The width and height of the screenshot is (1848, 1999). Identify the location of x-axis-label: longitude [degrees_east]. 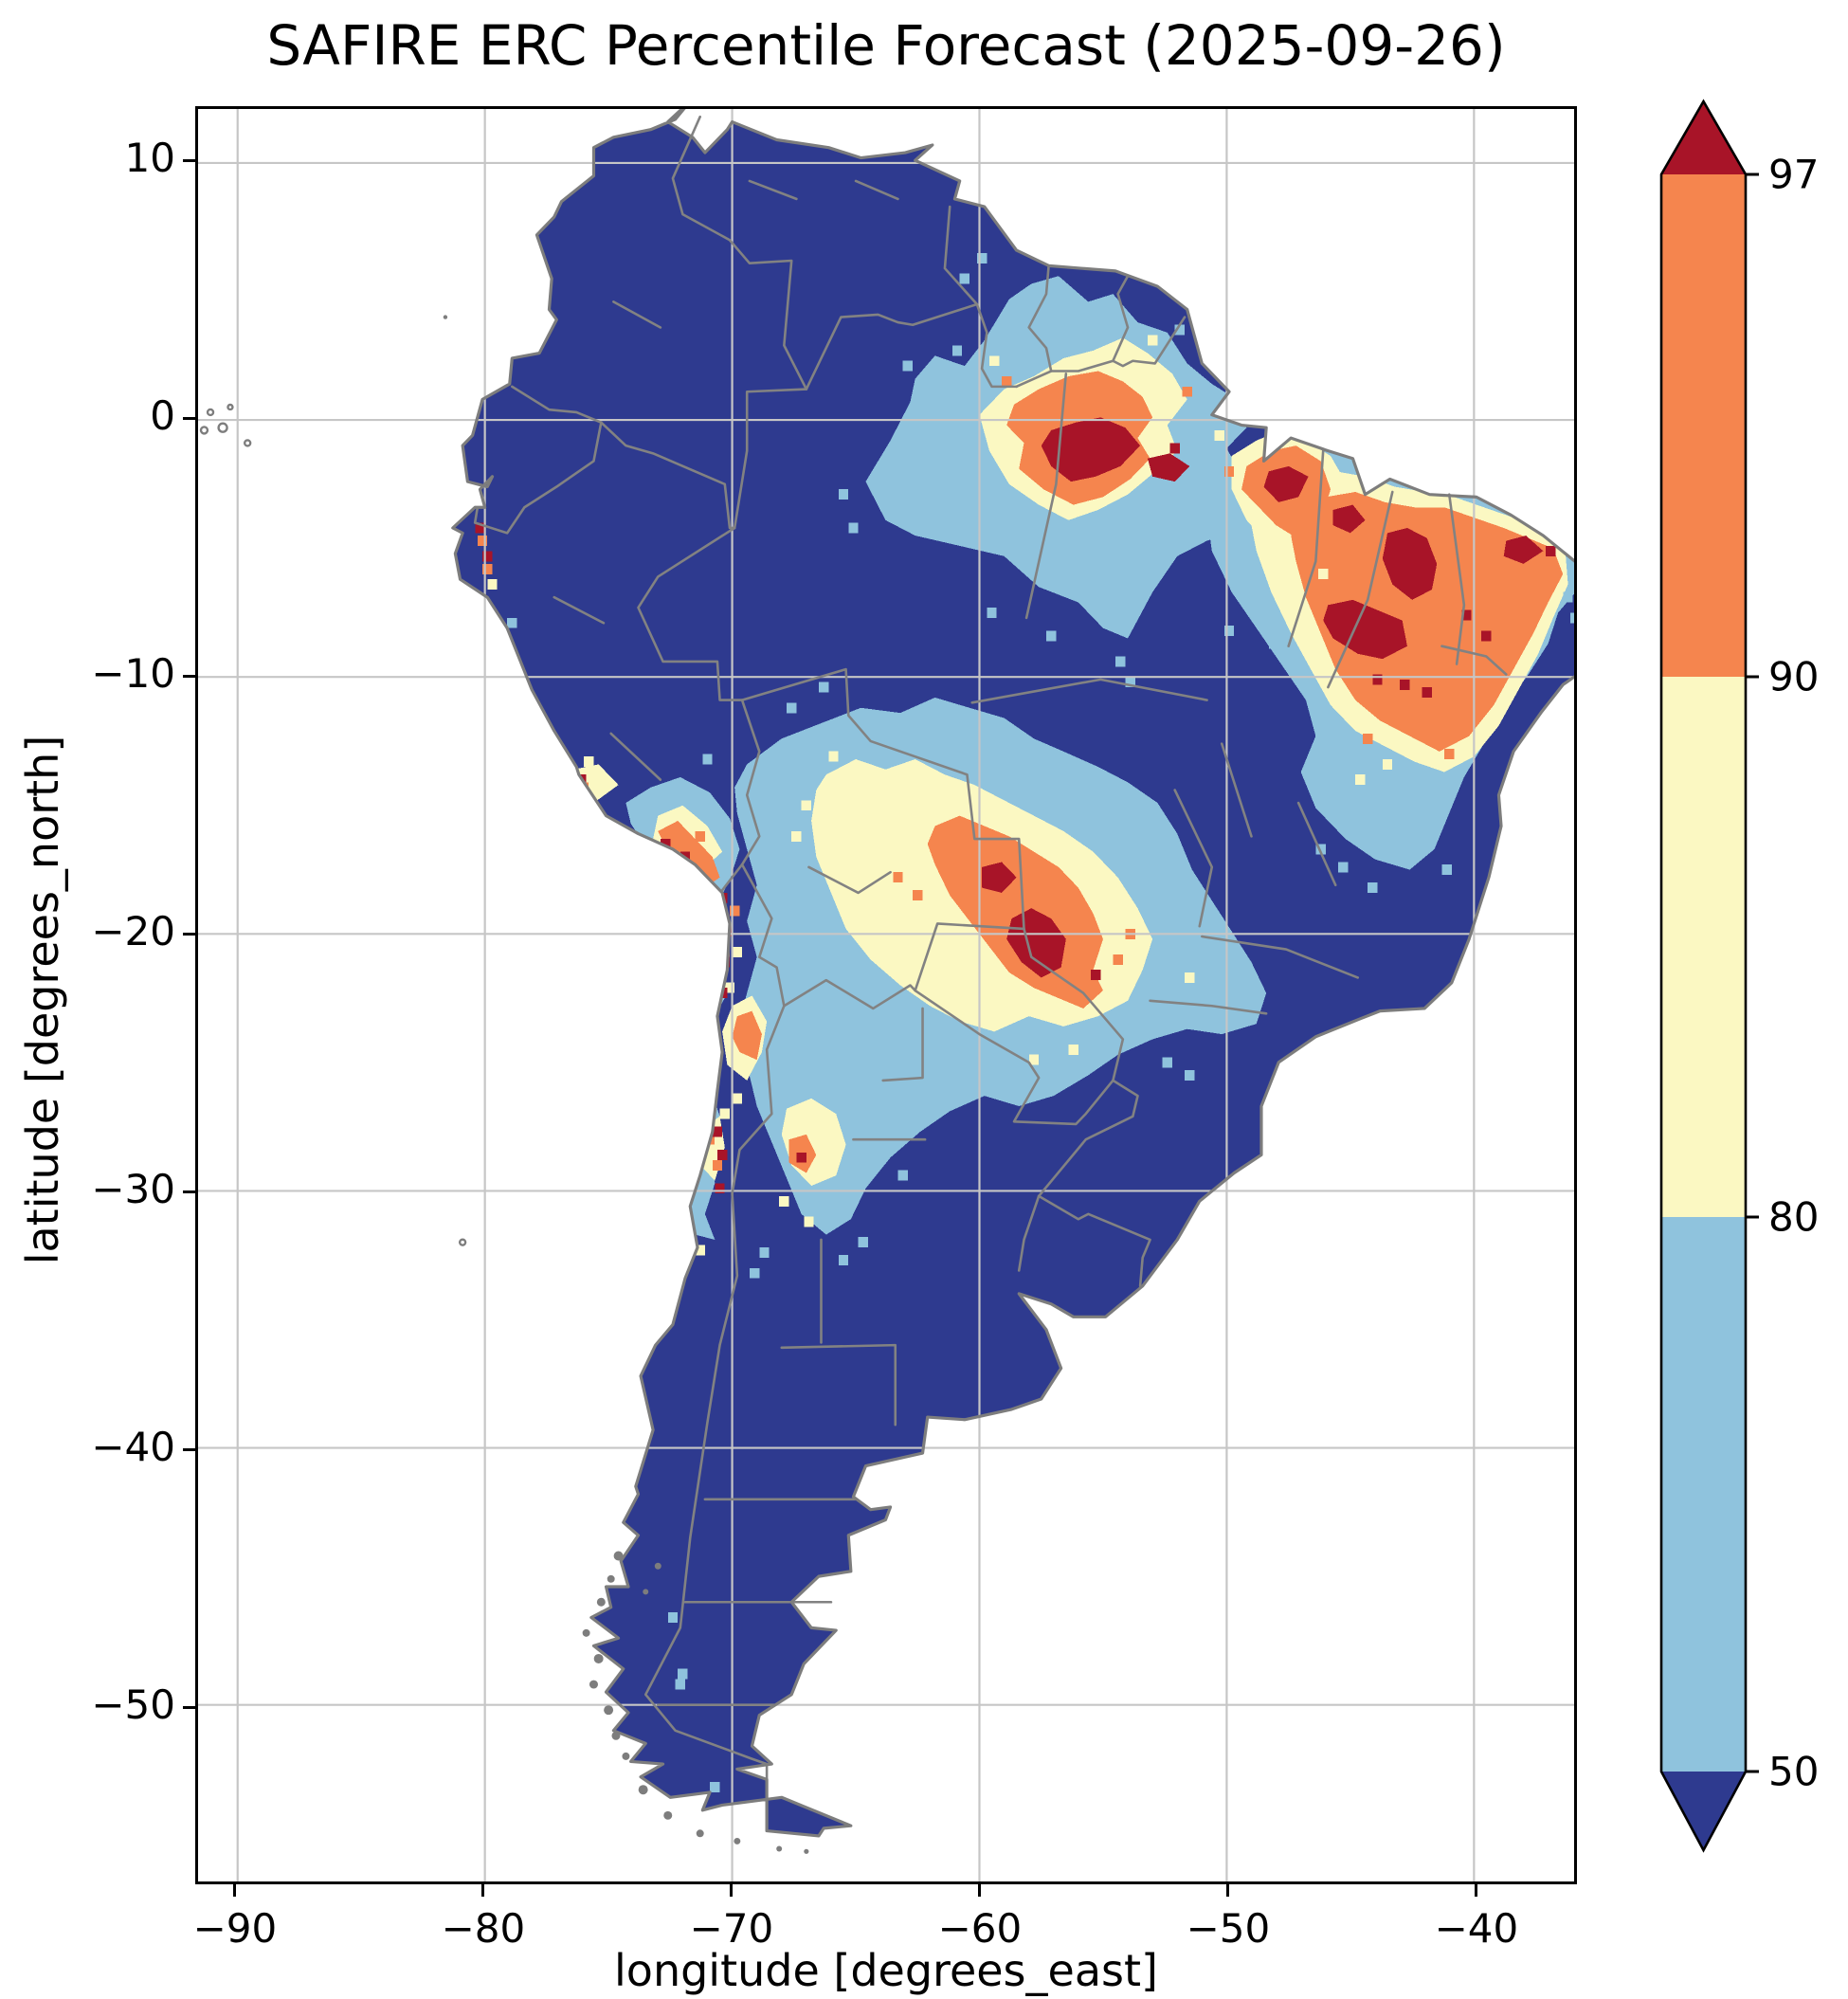
(886, 1971).